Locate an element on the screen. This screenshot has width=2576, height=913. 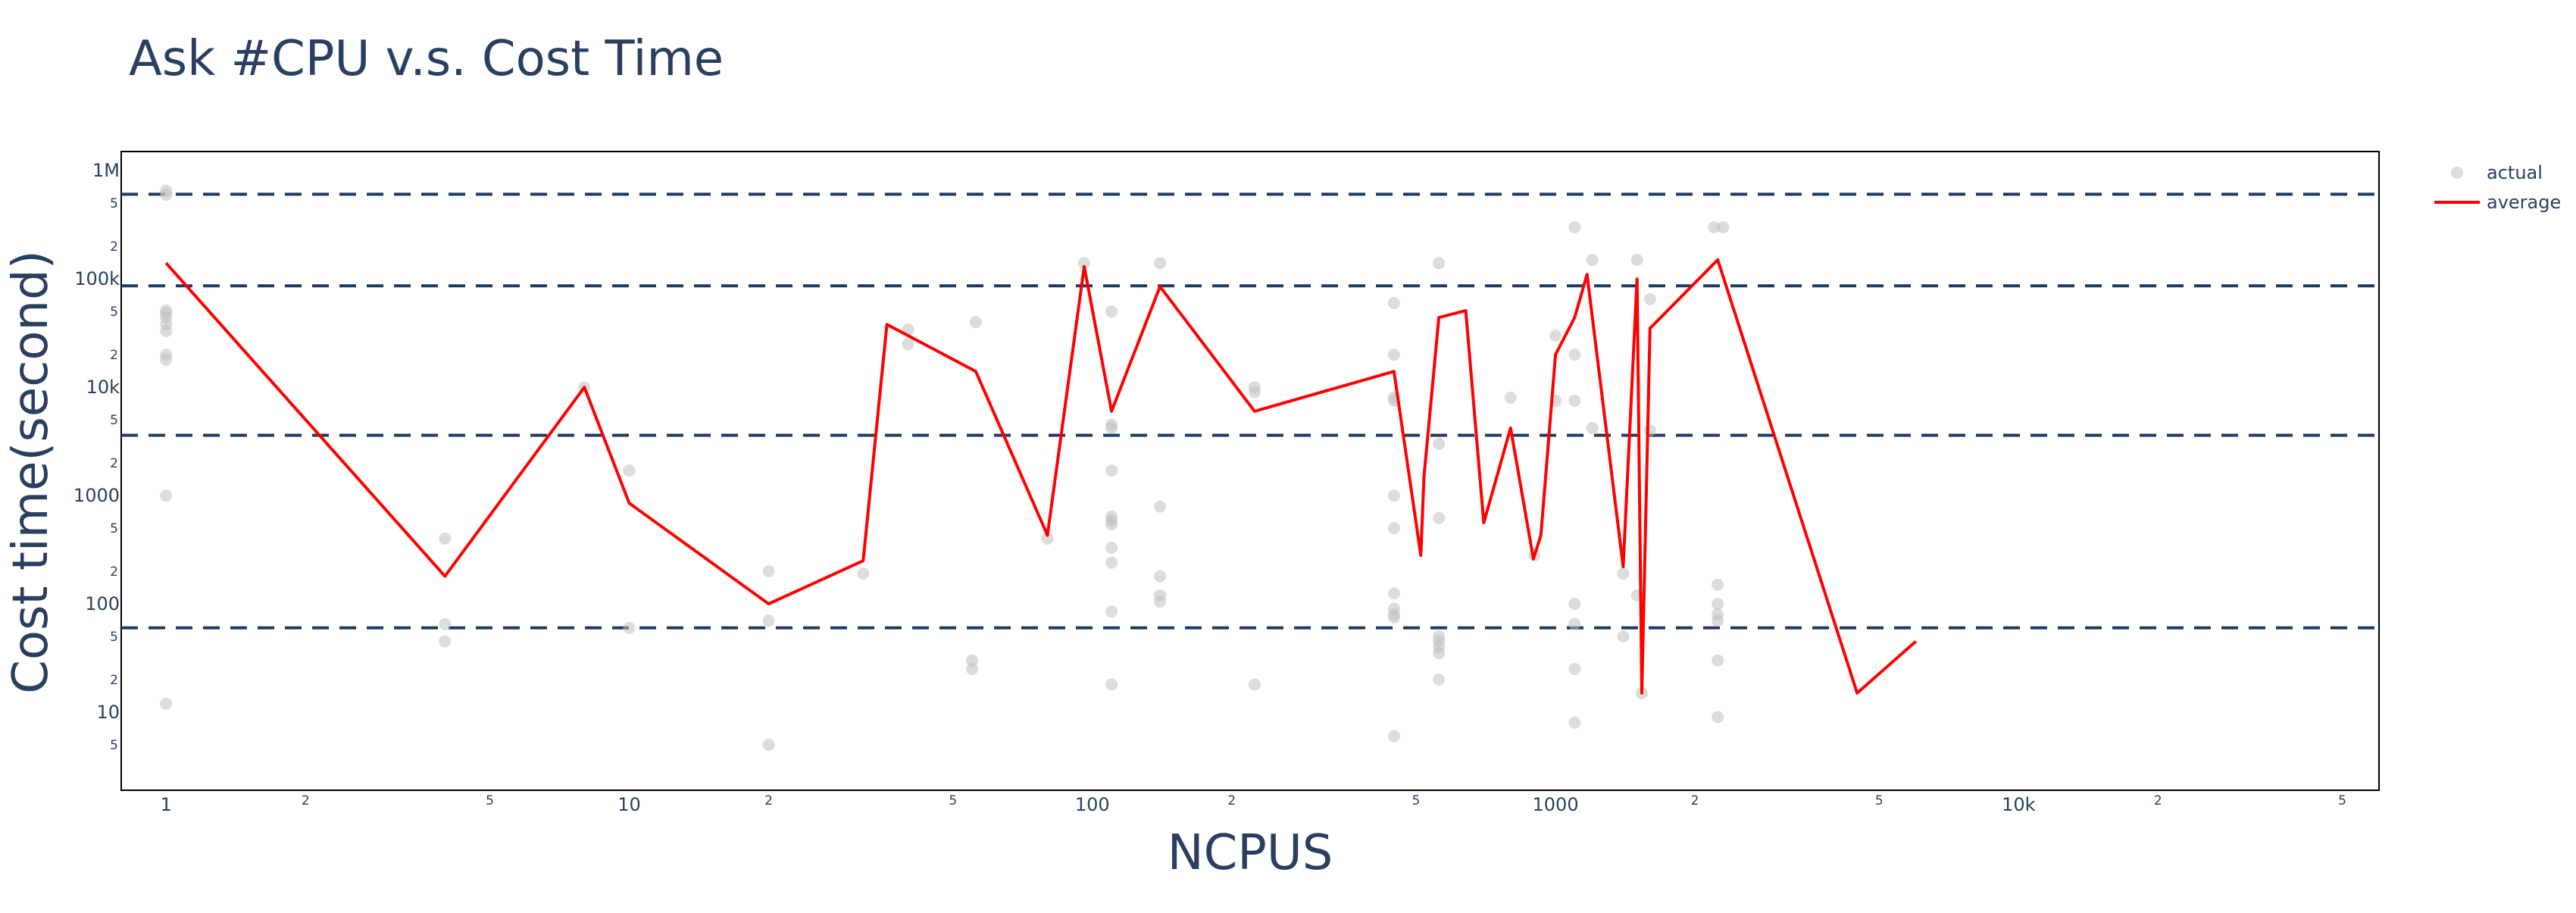
y-tick-label: 1M is located at coordinates (106, 170).